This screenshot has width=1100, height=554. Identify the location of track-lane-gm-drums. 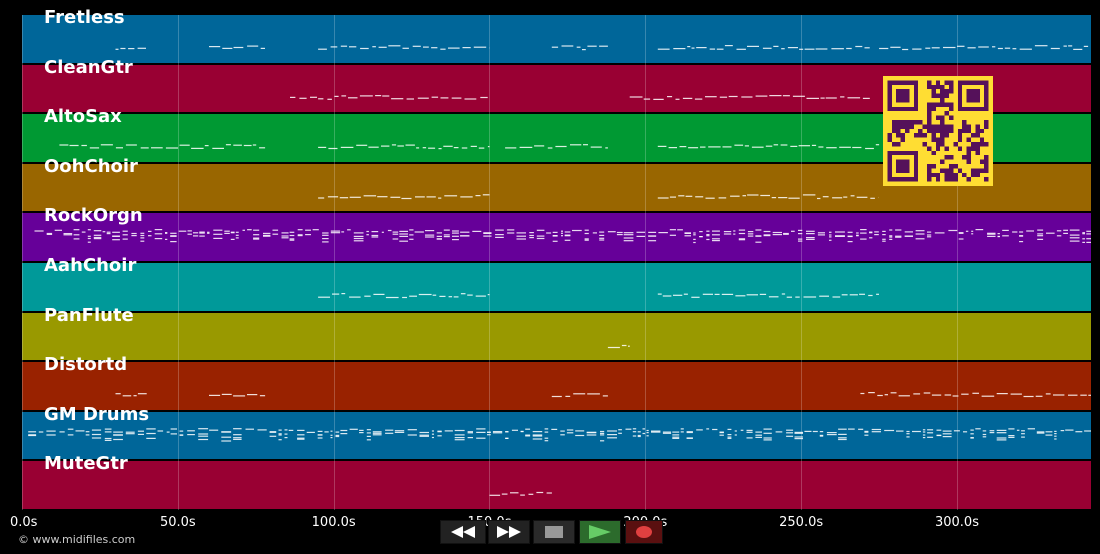
(556, 436).